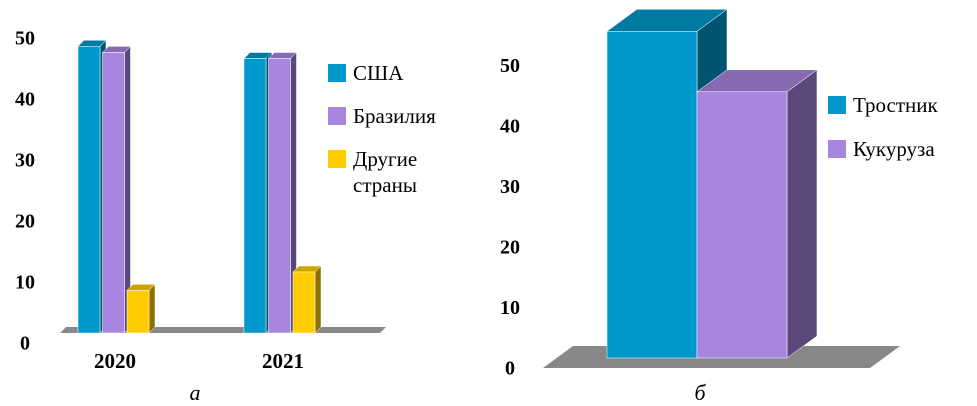 The image size is (977, 406). What do you see at coordinates (894, 149) in the screenshot?
I see `legend-label: Кукуруза` at bounding box center [894, 149].